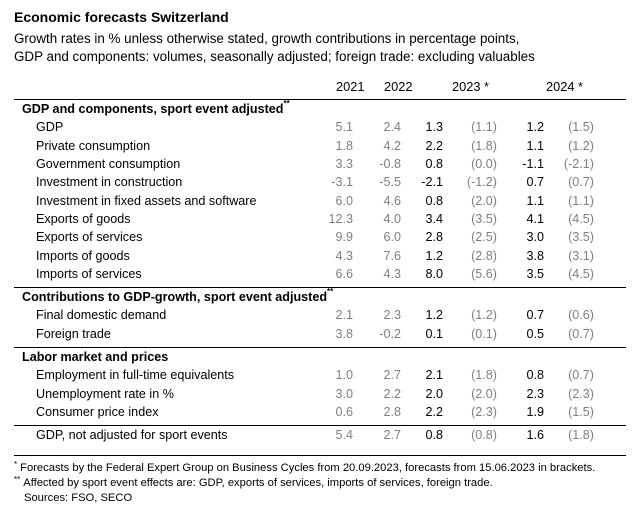 The image size is (641, 517). I want to click on forecast-2023: 1.3, so click(434, 127).